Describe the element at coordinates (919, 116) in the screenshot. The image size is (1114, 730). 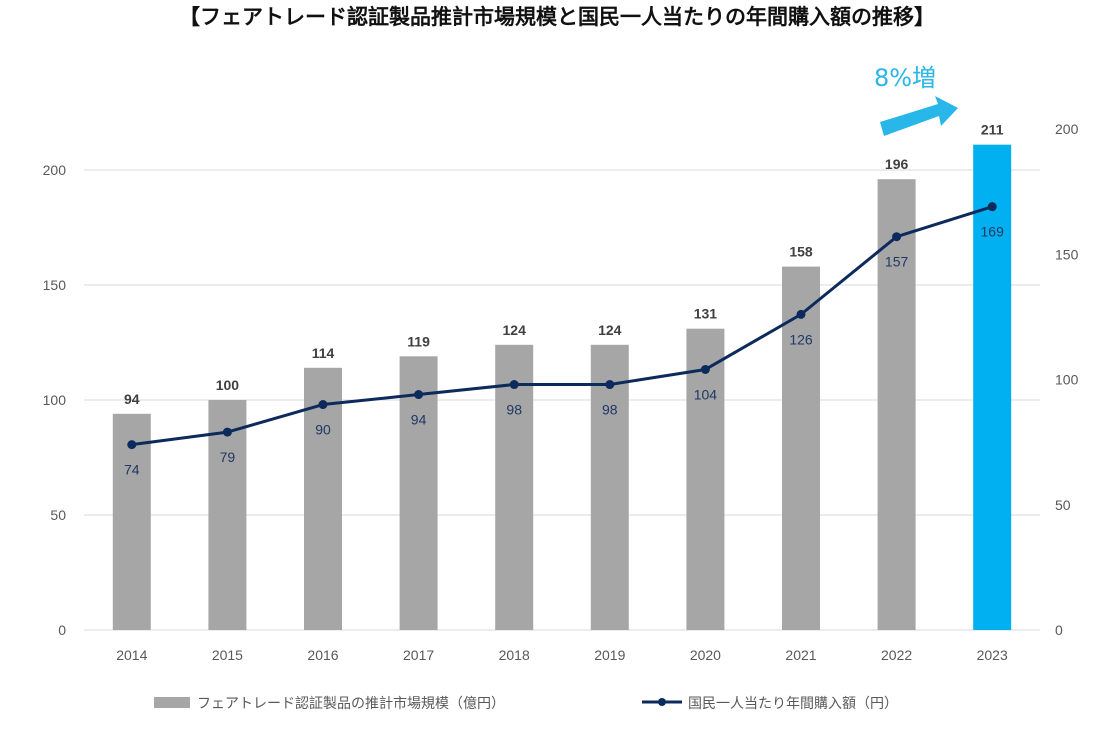
I see `growth-arrow-icon` at that location.